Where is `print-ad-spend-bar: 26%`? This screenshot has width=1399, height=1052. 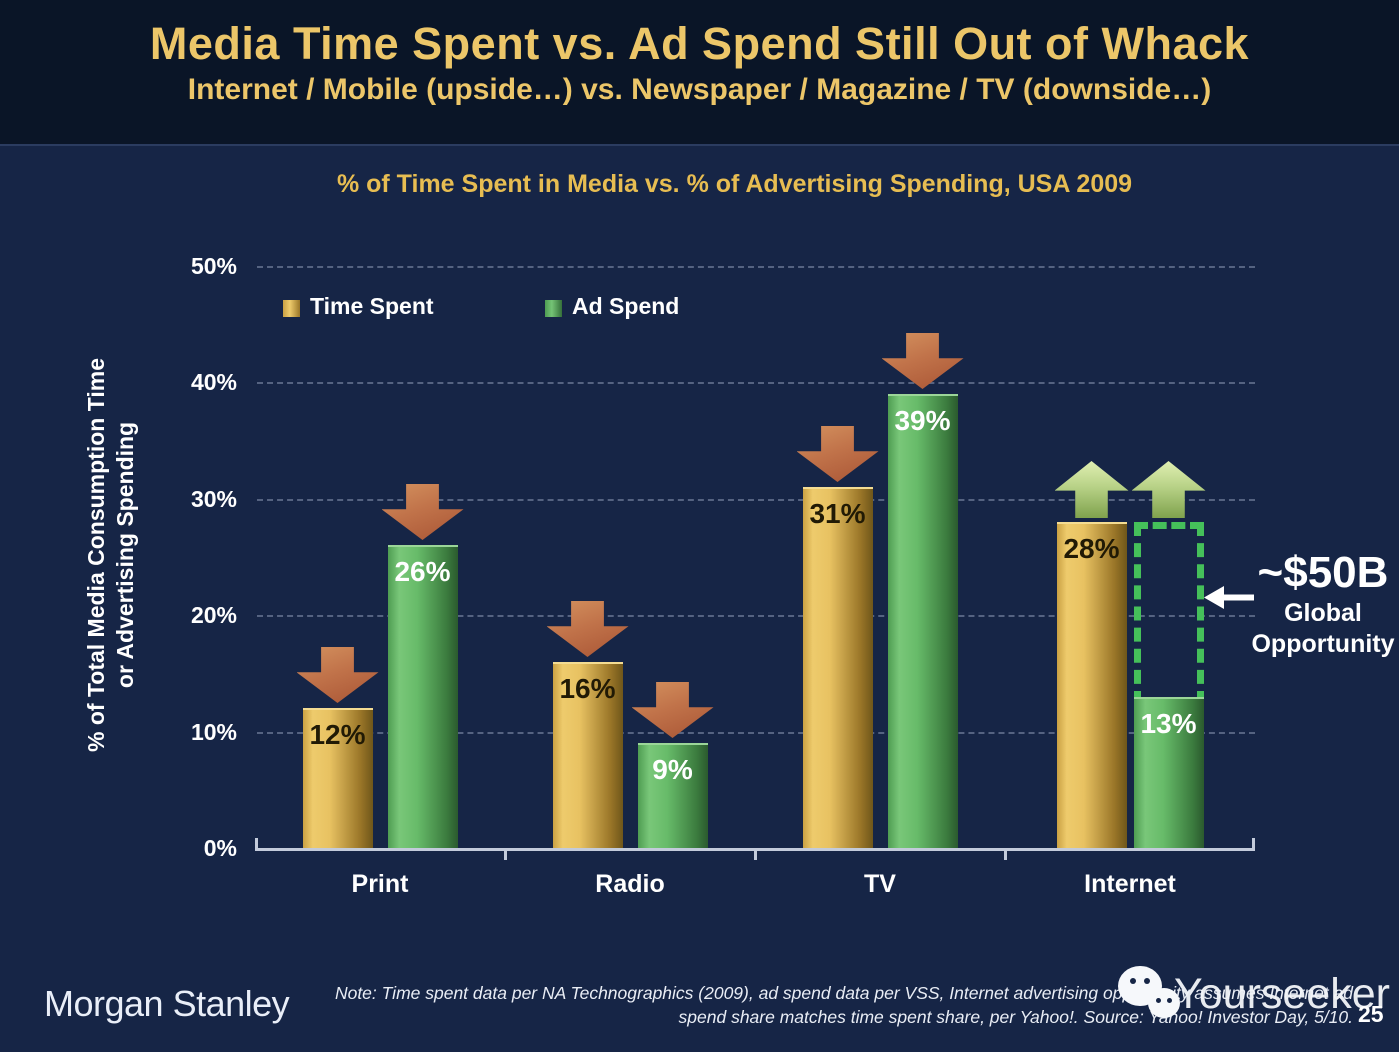 print-ad-spend-bar: 26% is located at coordinates (422, 696).